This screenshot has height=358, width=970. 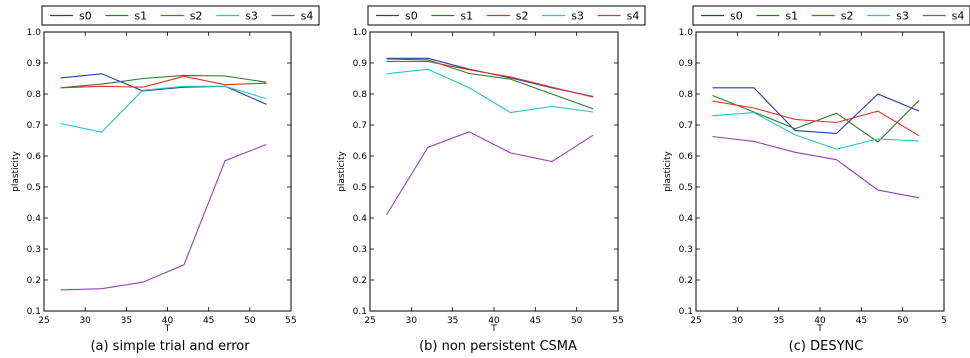 What do you see at coordinates (170, 346) in the screenshot?
I see `panel-caption: (a) simple trial and error` at bounding box center [170, 346].